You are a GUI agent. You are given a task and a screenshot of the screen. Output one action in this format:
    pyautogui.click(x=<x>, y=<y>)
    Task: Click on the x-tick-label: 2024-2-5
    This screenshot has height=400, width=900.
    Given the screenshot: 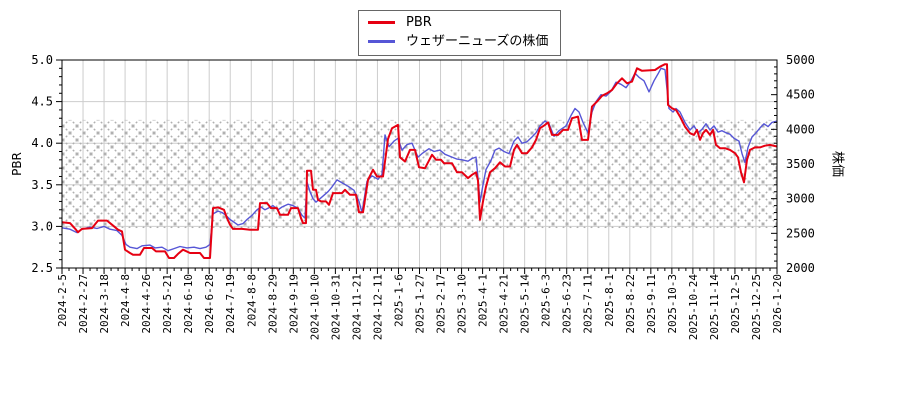 What is the action you would take?
    pyautogui.click(x=62, y=300)
    